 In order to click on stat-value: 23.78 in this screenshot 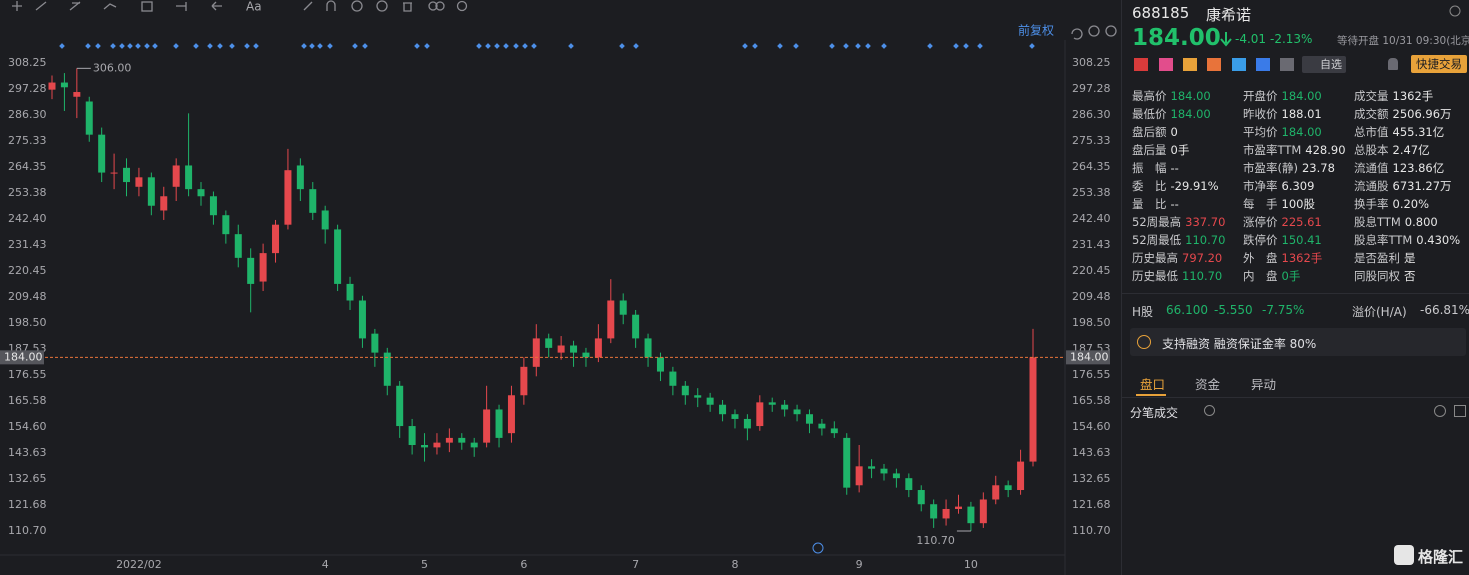, I will do `click(1318, 168)`.